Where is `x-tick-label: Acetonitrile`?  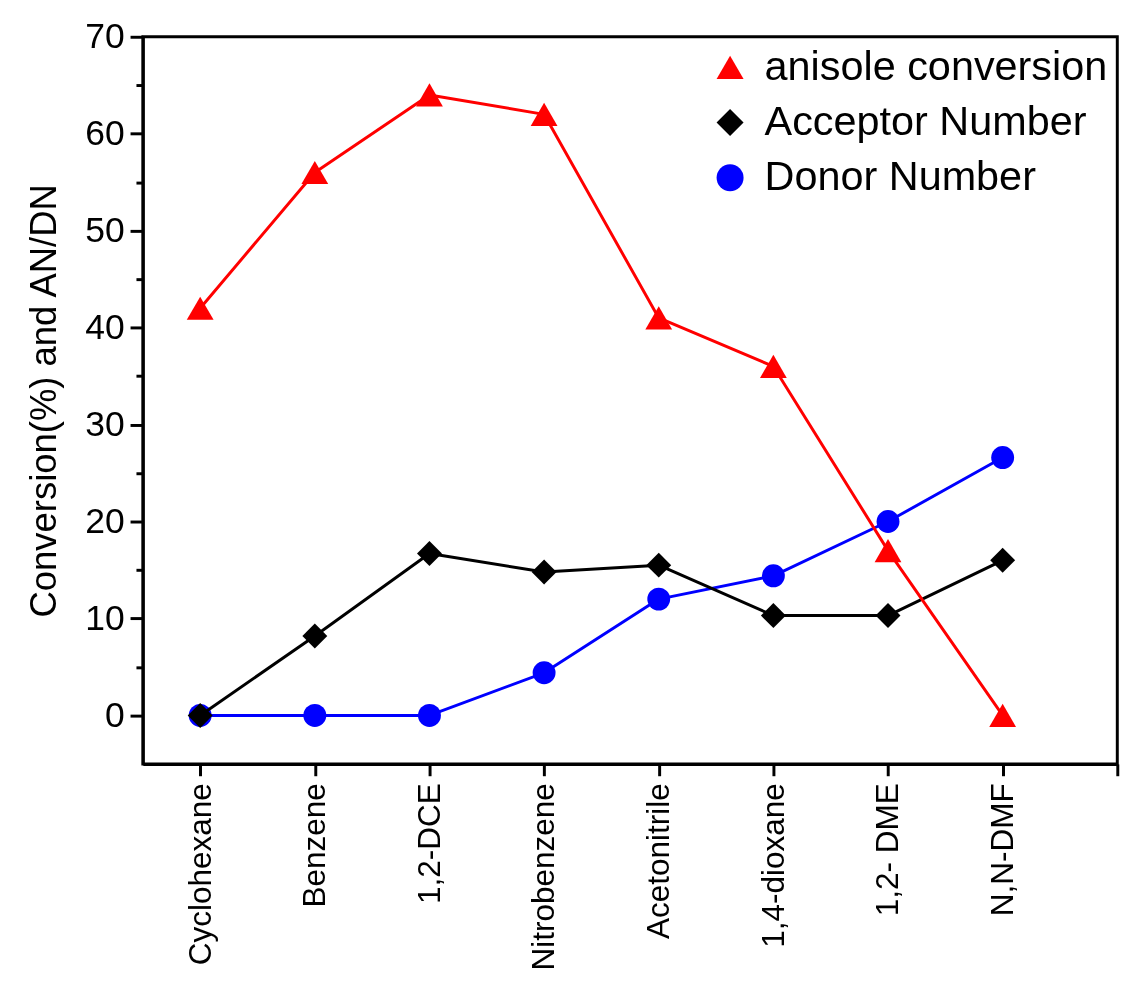 x-tick-label: Acetonitrile is located at coordinates (658, 861).